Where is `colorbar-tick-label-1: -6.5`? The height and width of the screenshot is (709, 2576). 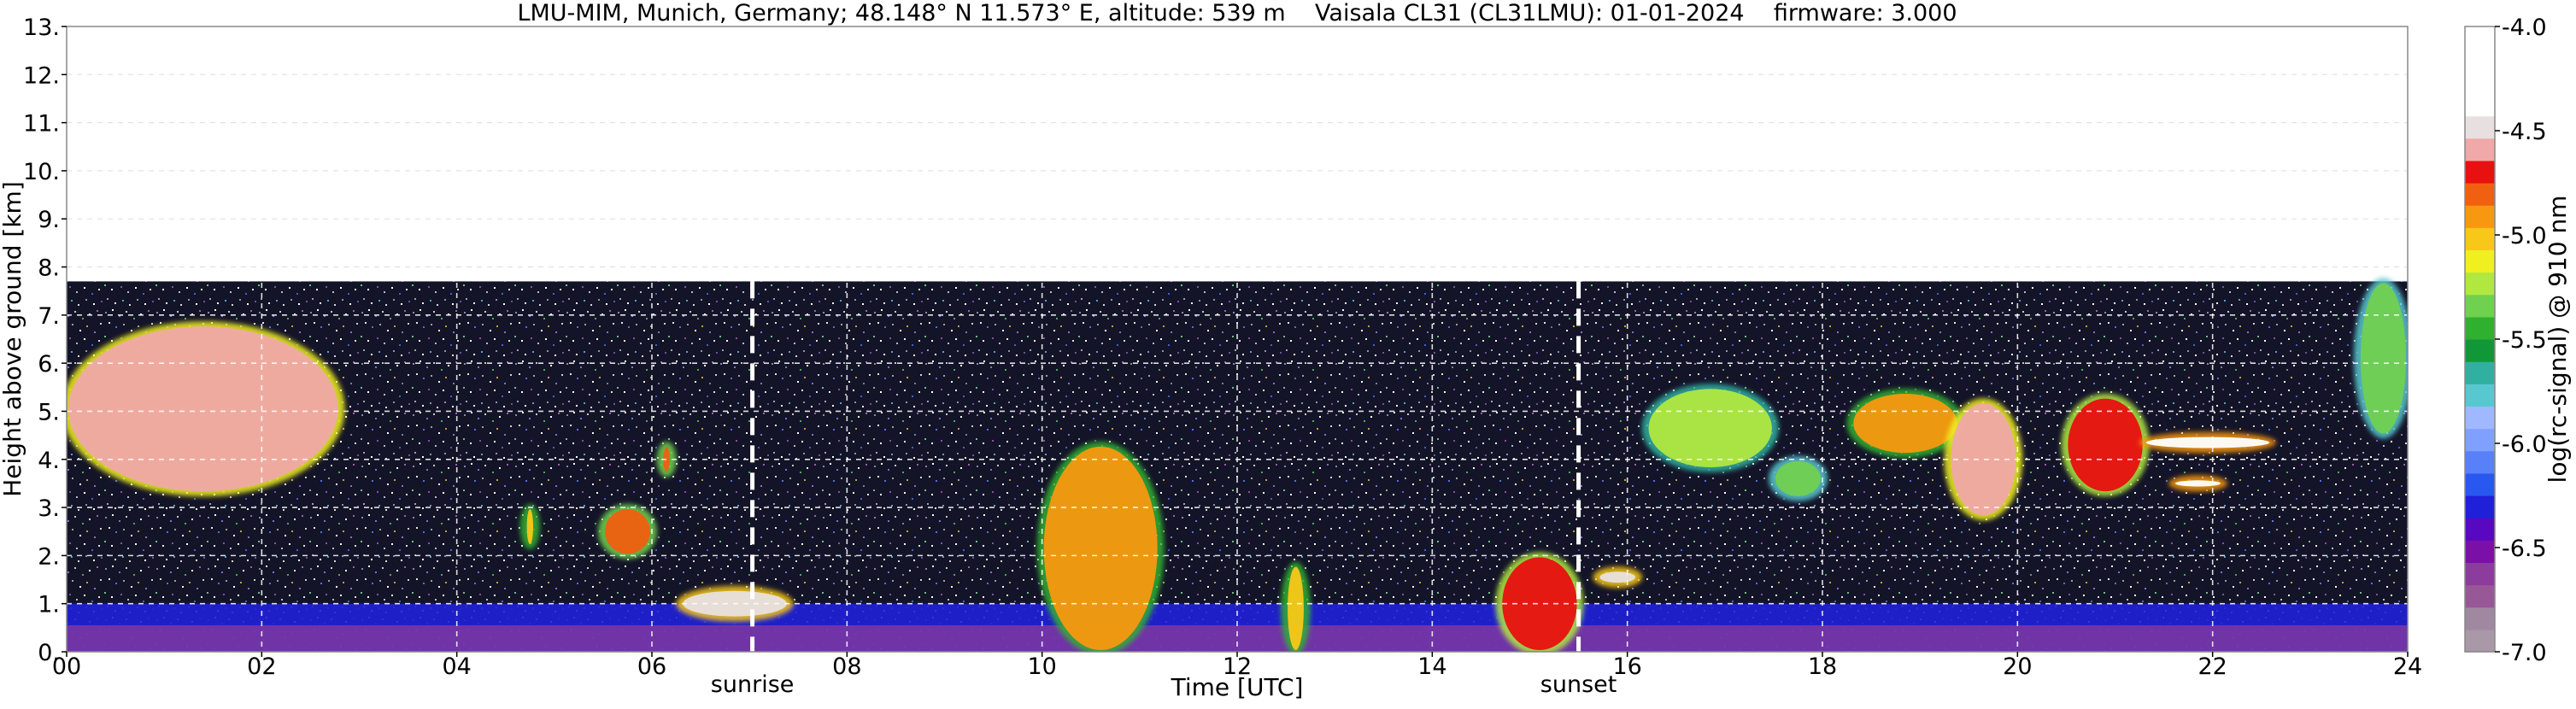
colorbar-tick-label-1: -6.5 is located at coordinates (2524, 549).